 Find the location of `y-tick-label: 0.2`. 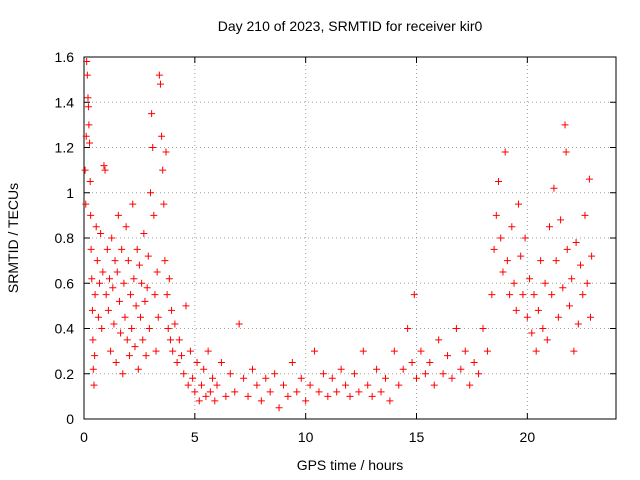

y-tick-label: 0.2 is located at coordinates (65, 374).